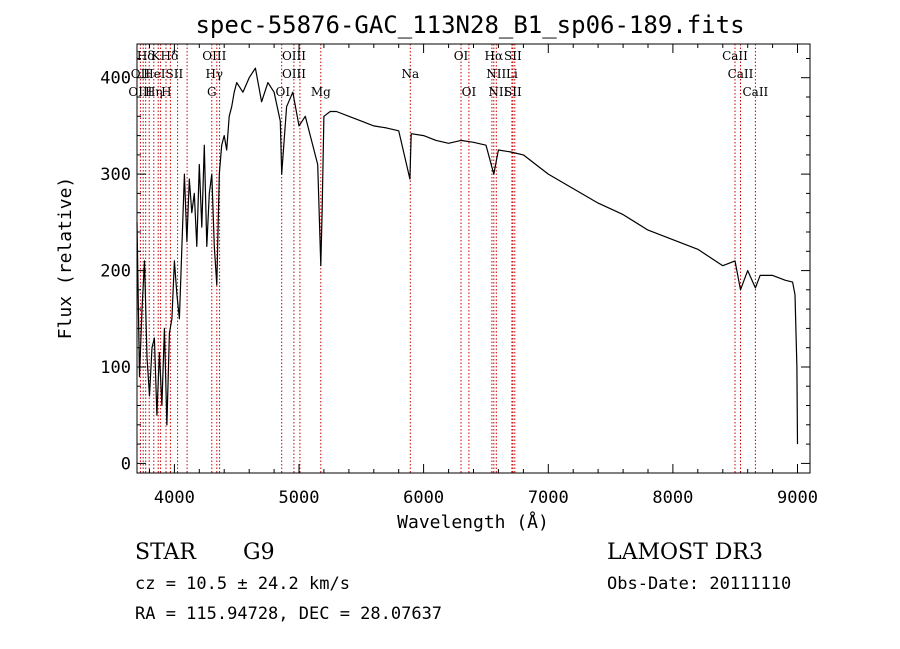  Describe the element at coordinates (513, 92) in the screenshot. I see `line-label-26: SII` at that location.